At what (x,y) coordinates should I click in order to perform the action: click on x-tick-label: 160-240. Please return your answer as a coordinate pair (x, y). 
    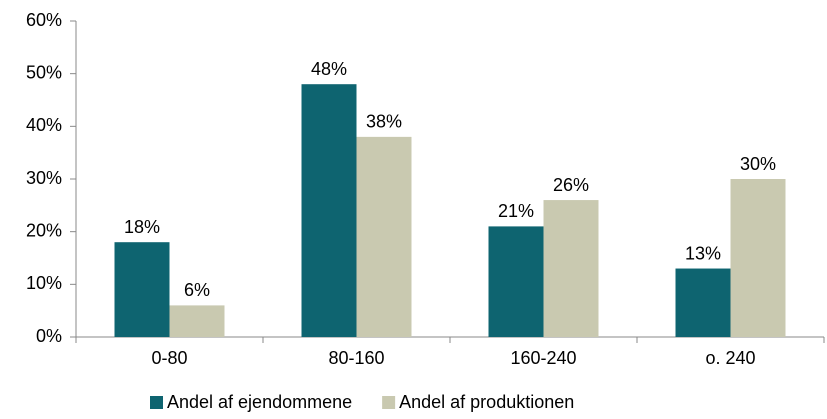
    Looking at the image, I should click on (543, 358).